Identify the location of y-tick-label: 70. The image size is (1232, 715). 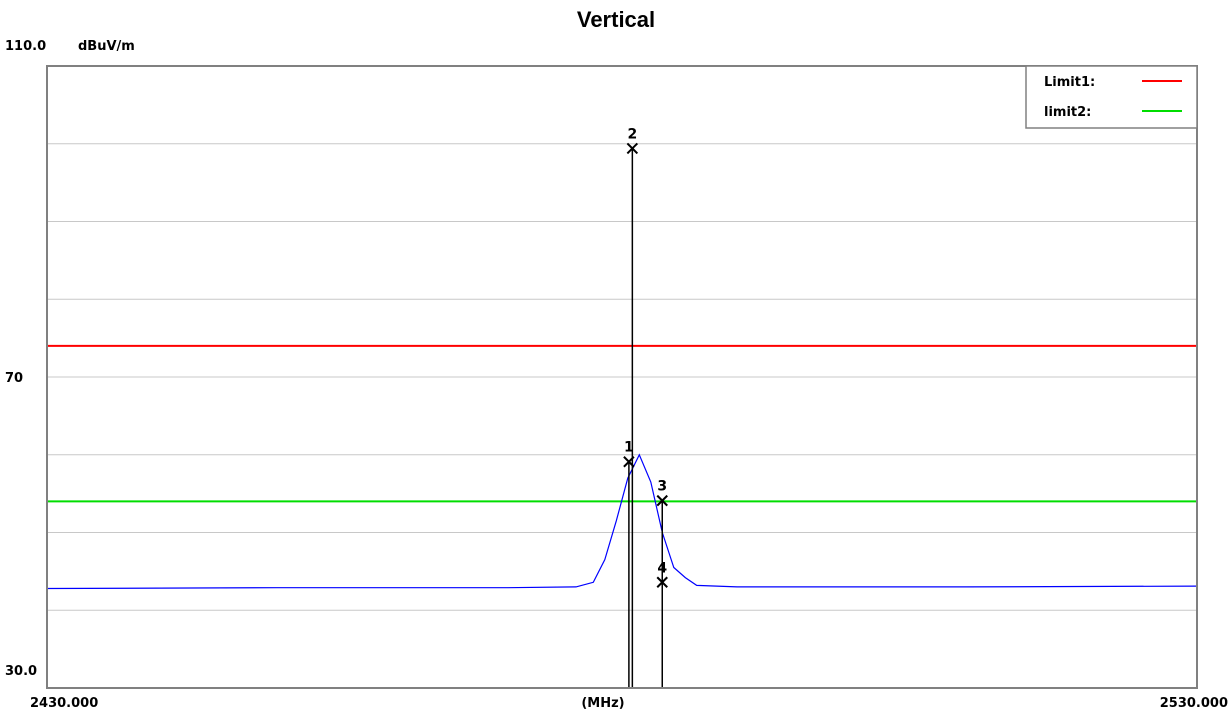
(14, 378).